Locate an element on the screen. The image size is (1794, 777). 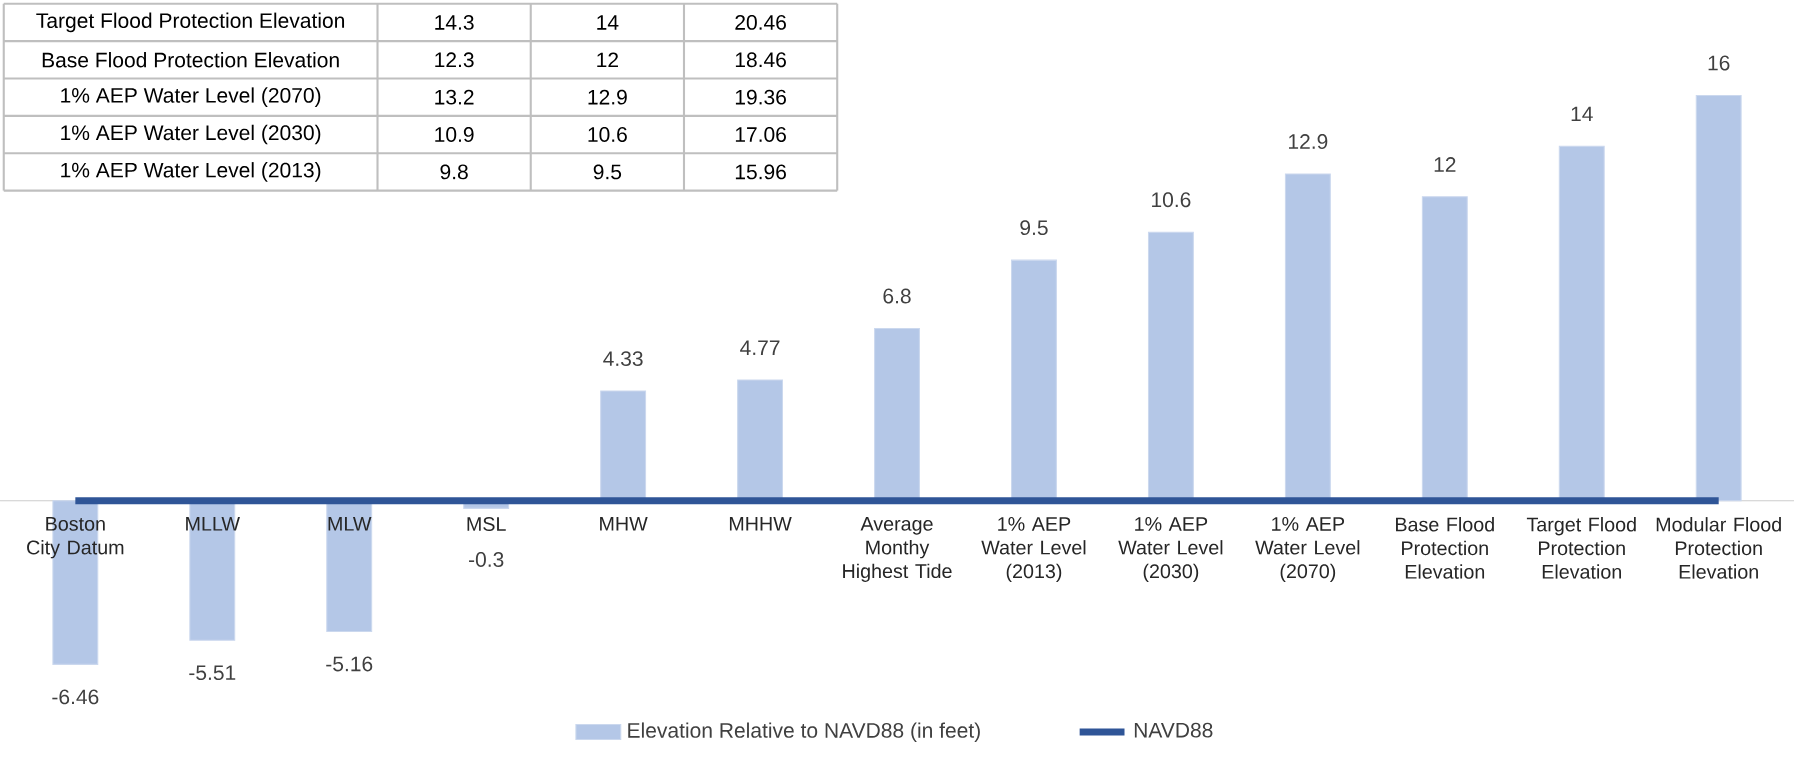
annotation: 13.2 is located at coordinates (454, 97).